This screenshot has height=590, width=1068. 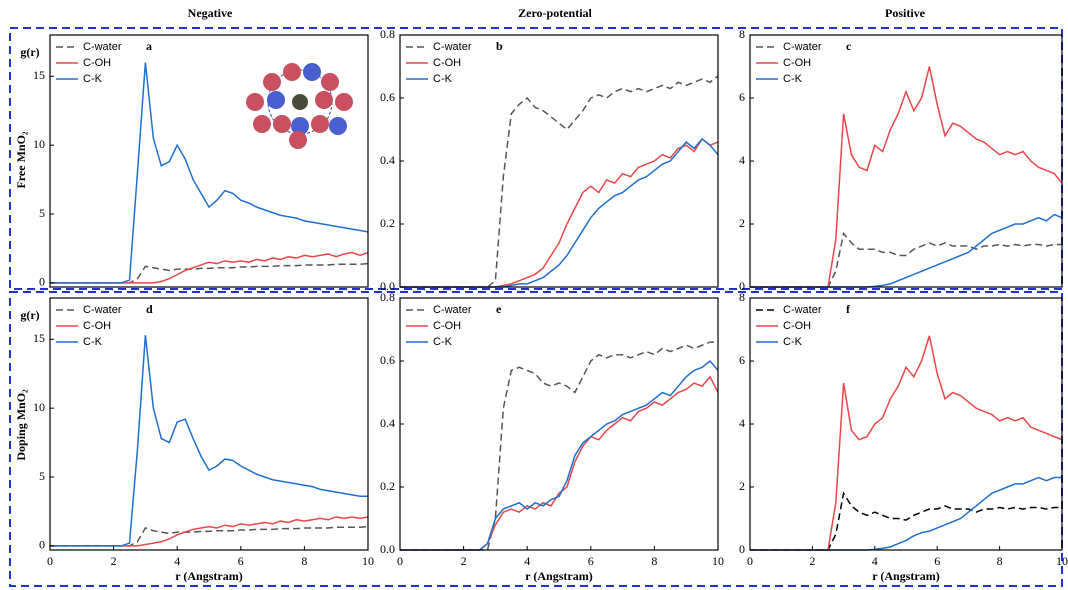 I want to click on column-title: Zero-potential, so click(x=555, y=13).